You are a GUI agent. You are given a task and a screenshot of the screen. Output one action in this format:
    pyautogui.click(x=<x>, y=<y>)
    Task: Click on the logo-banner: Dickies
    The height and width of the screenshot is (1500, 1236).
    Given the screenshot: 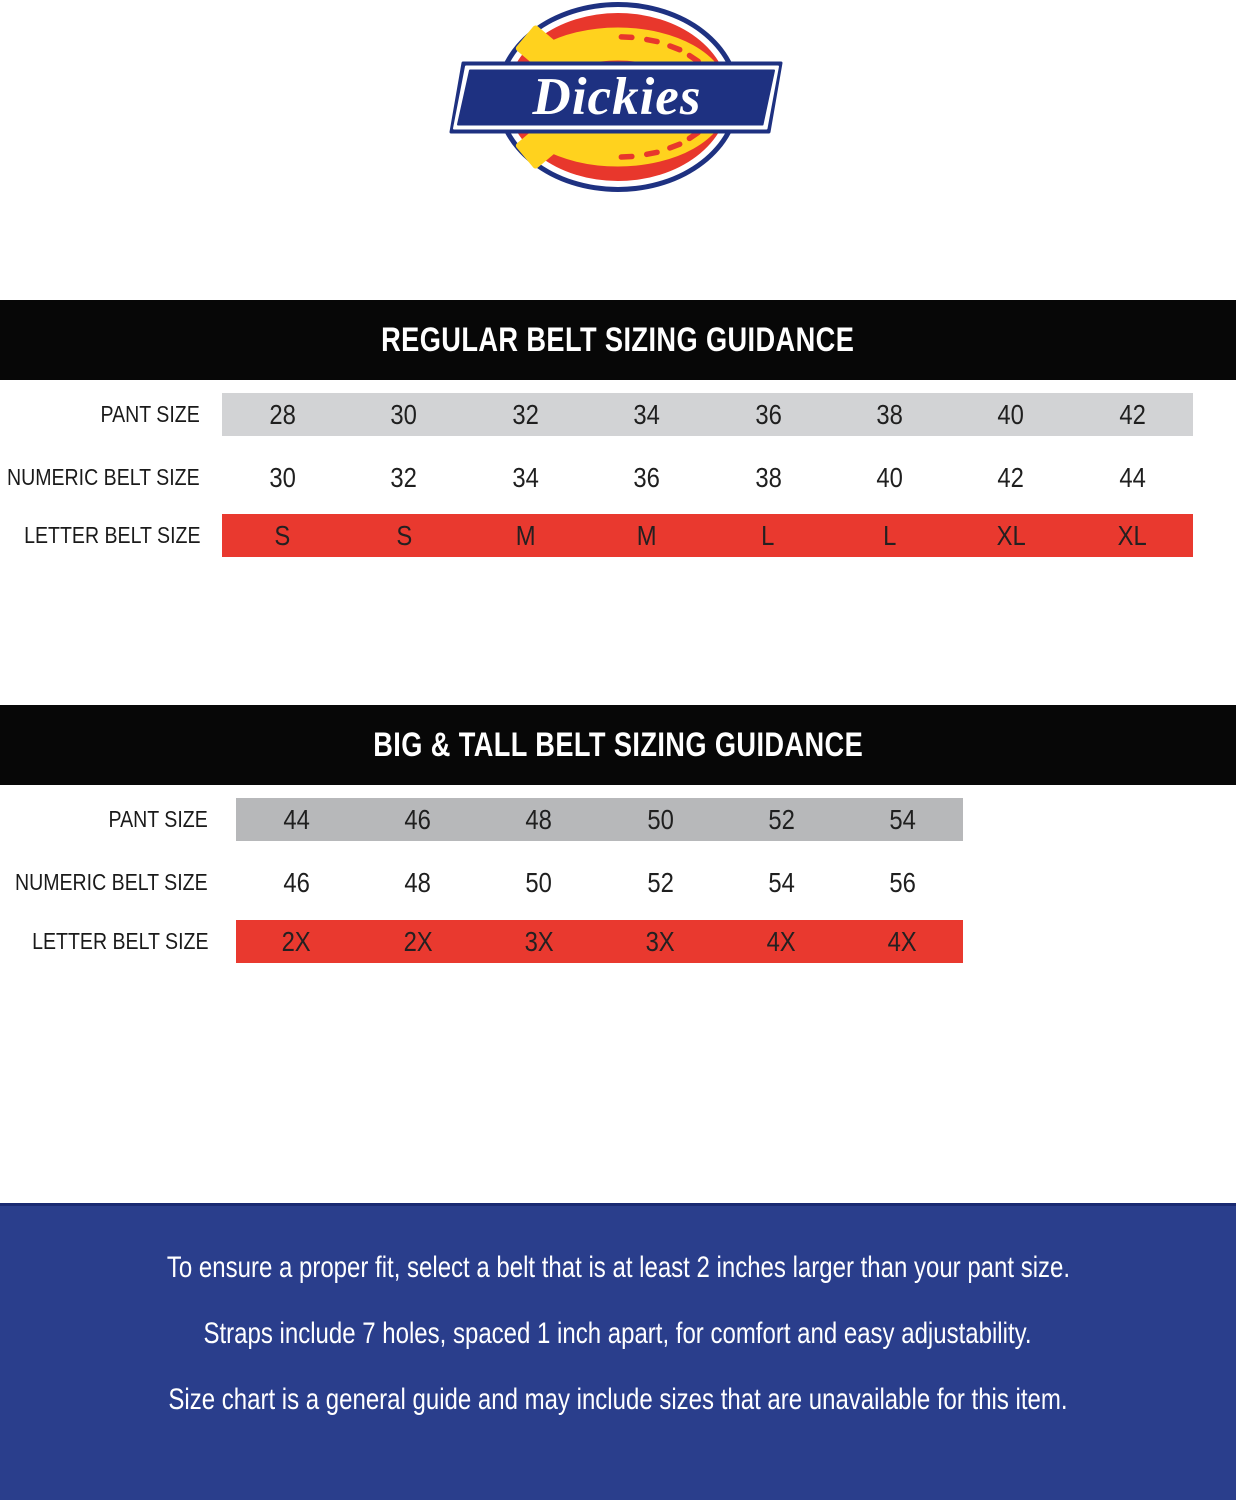 What is the action you would take?
    pyautogui.click(x=616, y=97)
    